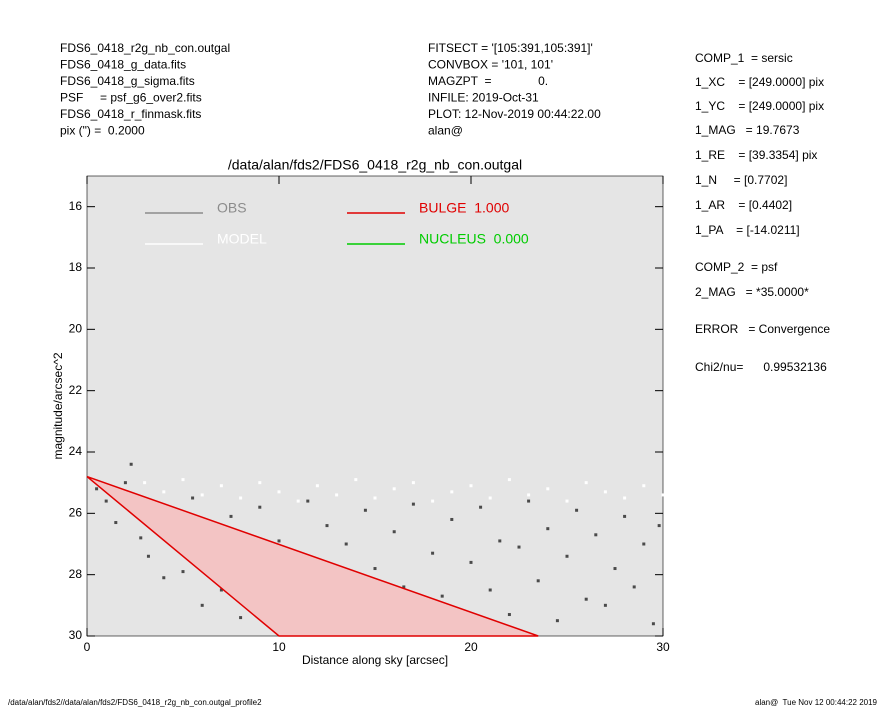  Describe the element at coordinates (488, 81) in the screenshot. I see `header-middle: MAGZPT = 0.` at that location.